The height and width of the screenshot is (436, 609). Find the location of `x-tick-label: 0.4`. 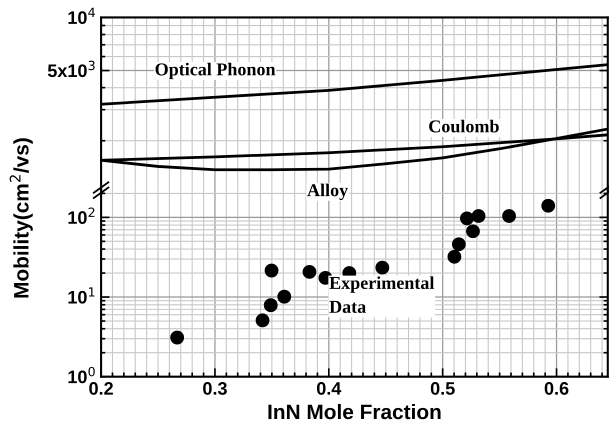

x-tick-label: 0.4 is located at coordinates (329, 388).